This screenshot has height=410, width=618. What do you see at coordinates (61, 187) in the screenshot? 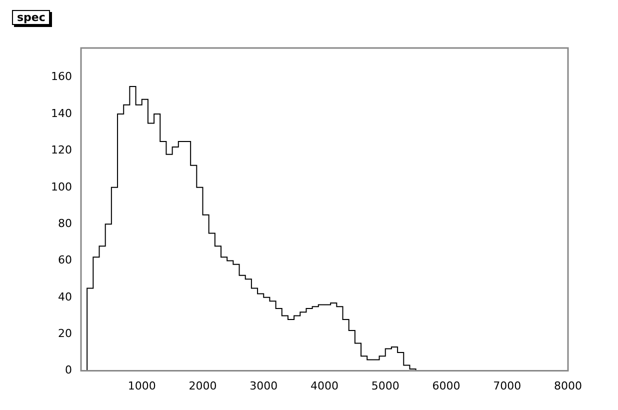
I see `y-tick-label: 100` at bounding box center [61, 187].